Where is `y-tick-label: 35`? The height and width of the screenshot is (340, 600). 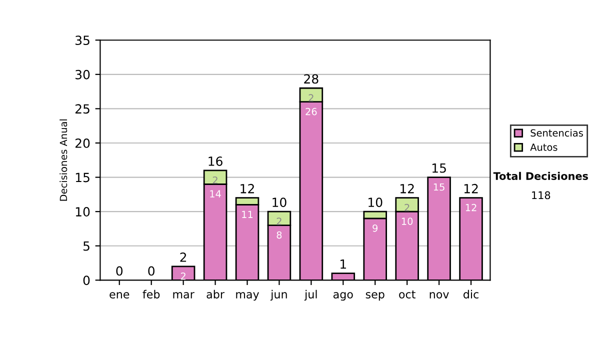
y-tick-label: 35 is located at coordinates (83, 41).